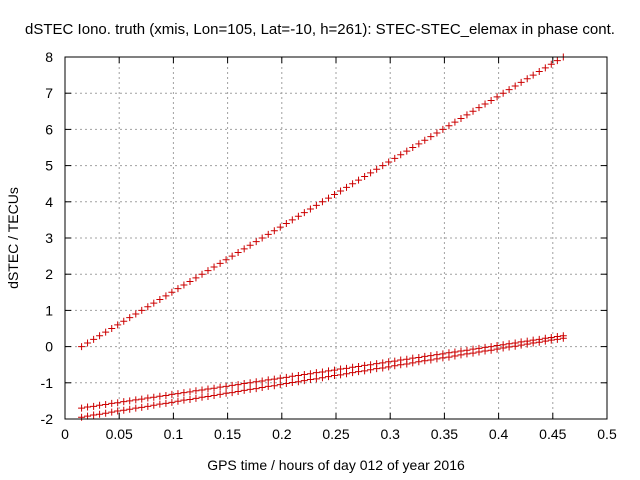  What do you see at coordinates (174, 434) in the screenshot?
I see `x-tick-label: 0.1` at bounding box center [174, 434].